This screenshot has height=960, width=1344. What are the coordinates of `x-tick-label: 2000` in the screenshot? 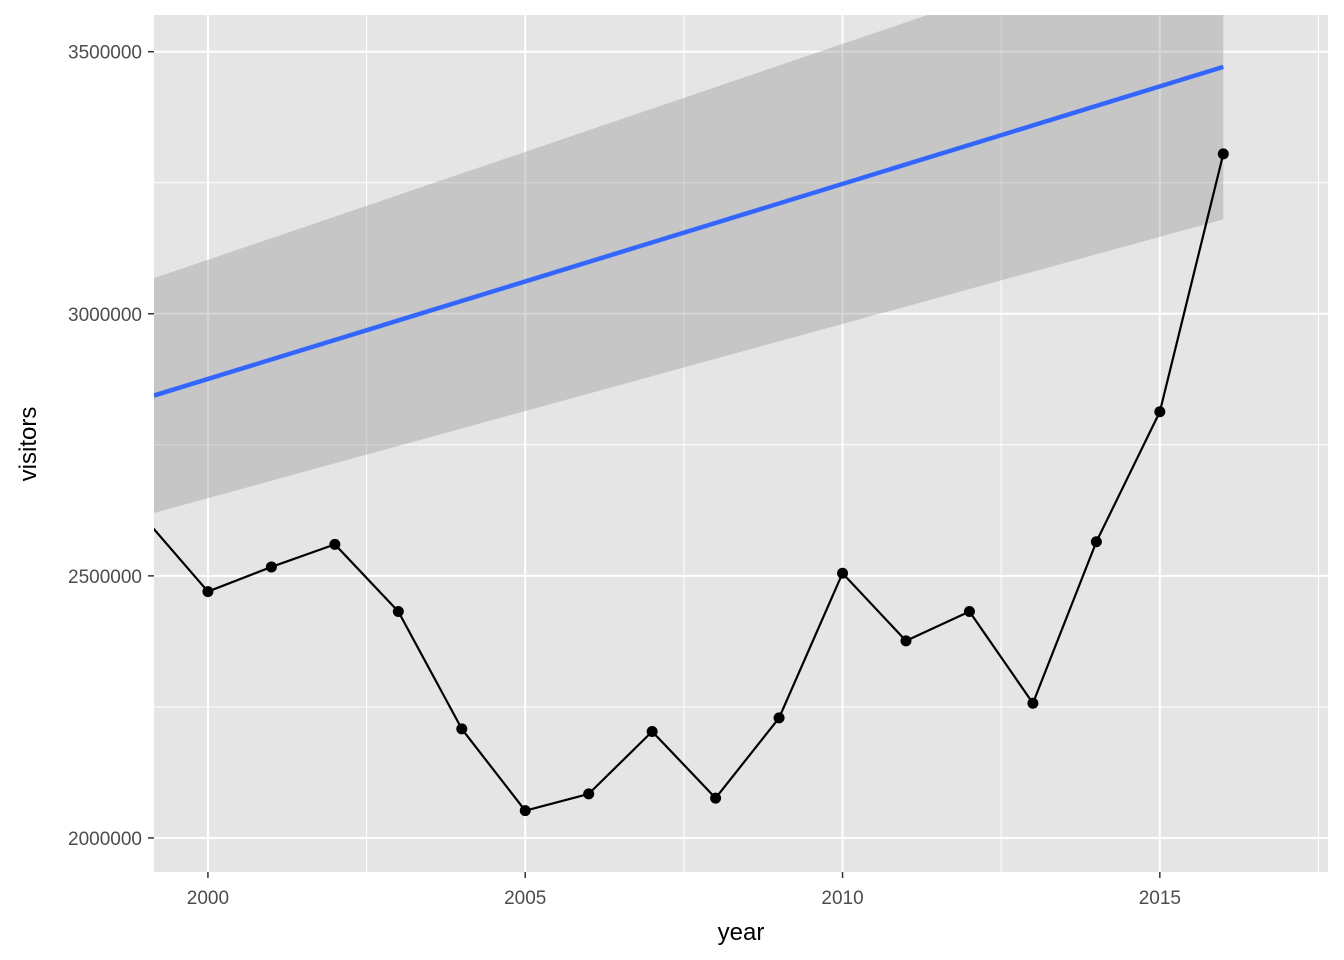 It's located at (208, 898).